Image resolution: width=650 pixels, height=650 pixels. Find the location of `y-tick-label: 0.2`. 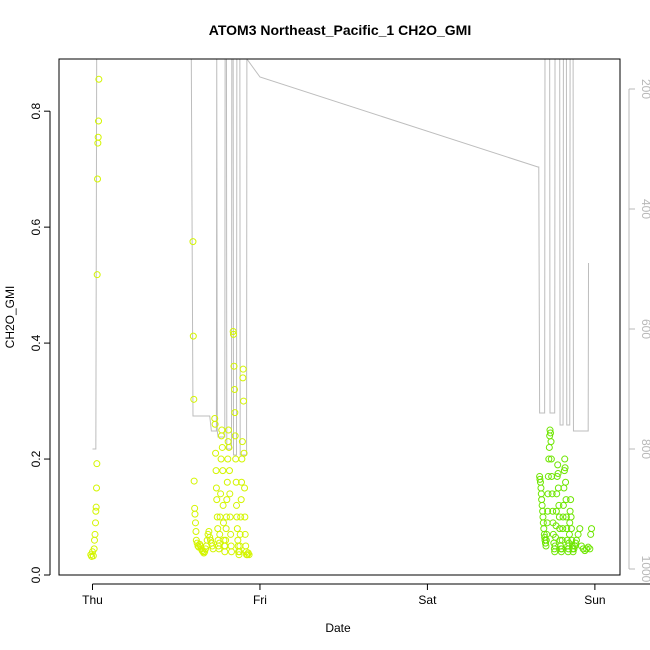

y-tick-label: 0.2 is located at coordinates (36, 458).